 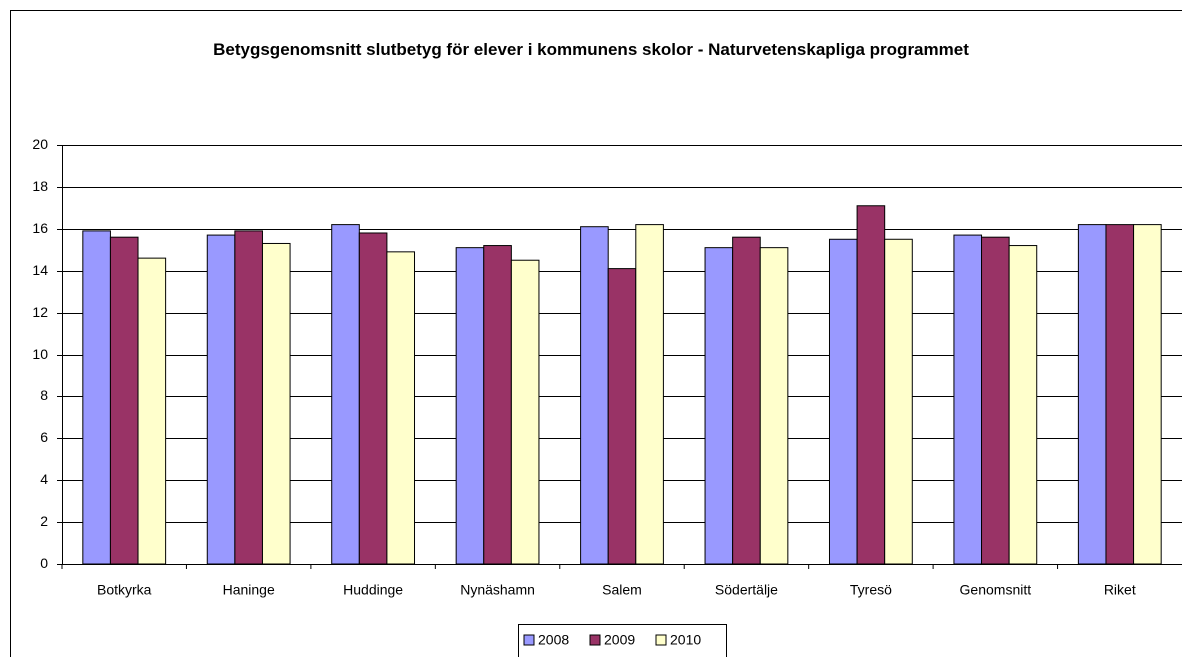 What do you see at coordinates (40, 228) in the screenshot?
I see `y-tick-label: 16` at bounding box center [40, 228].